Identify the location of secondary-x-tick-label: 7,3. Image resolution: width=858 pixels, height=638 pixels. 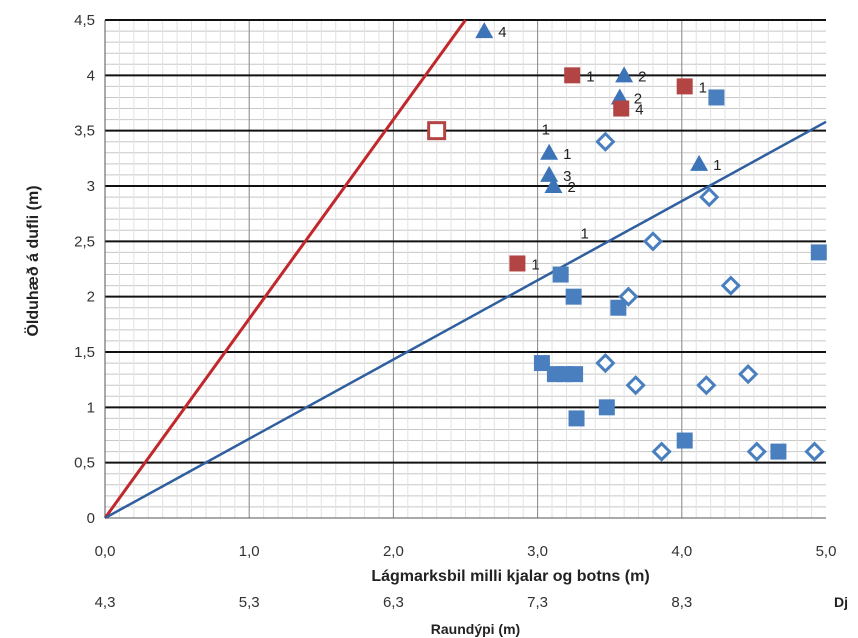
(537, 602).